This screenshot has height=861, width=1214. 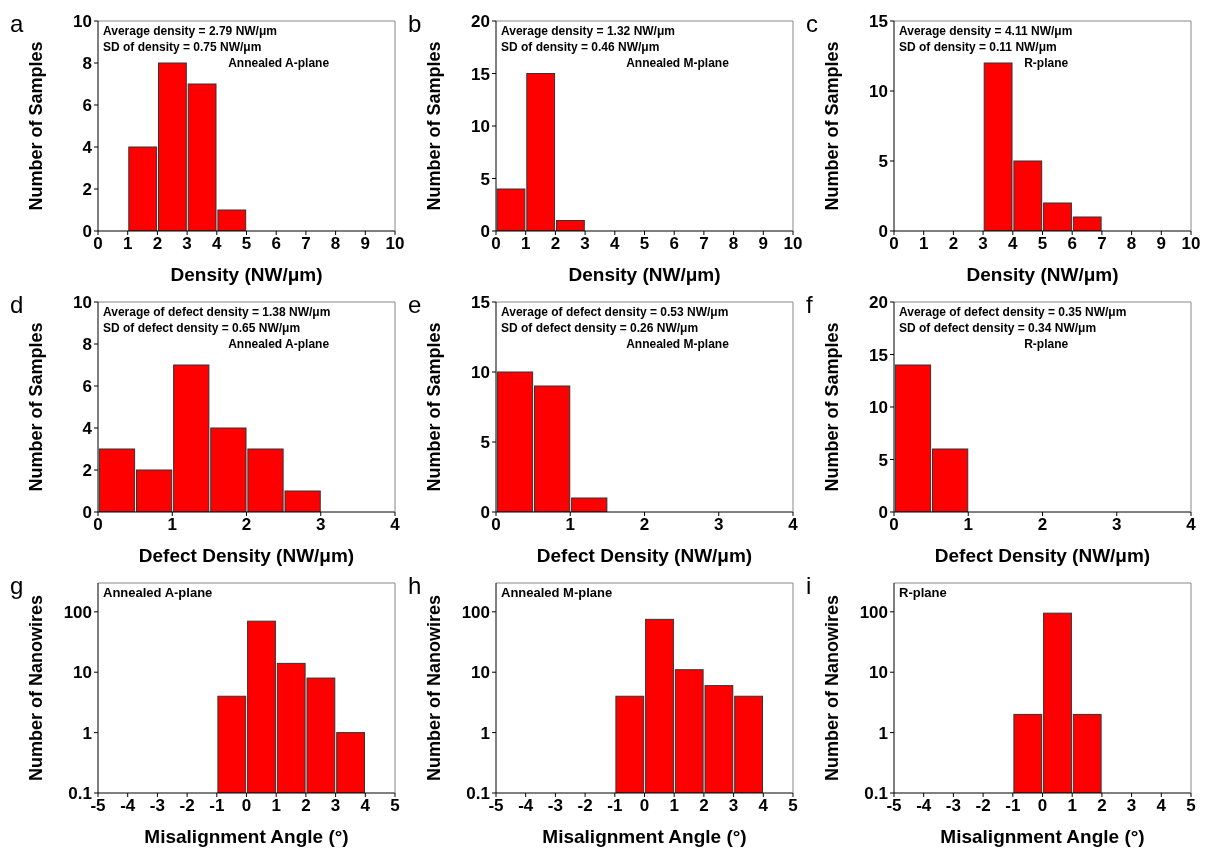 What do you see at coordinates (17, 305) in the screenshot?
I see `chart-title: d` at bounding box center [17, 305].